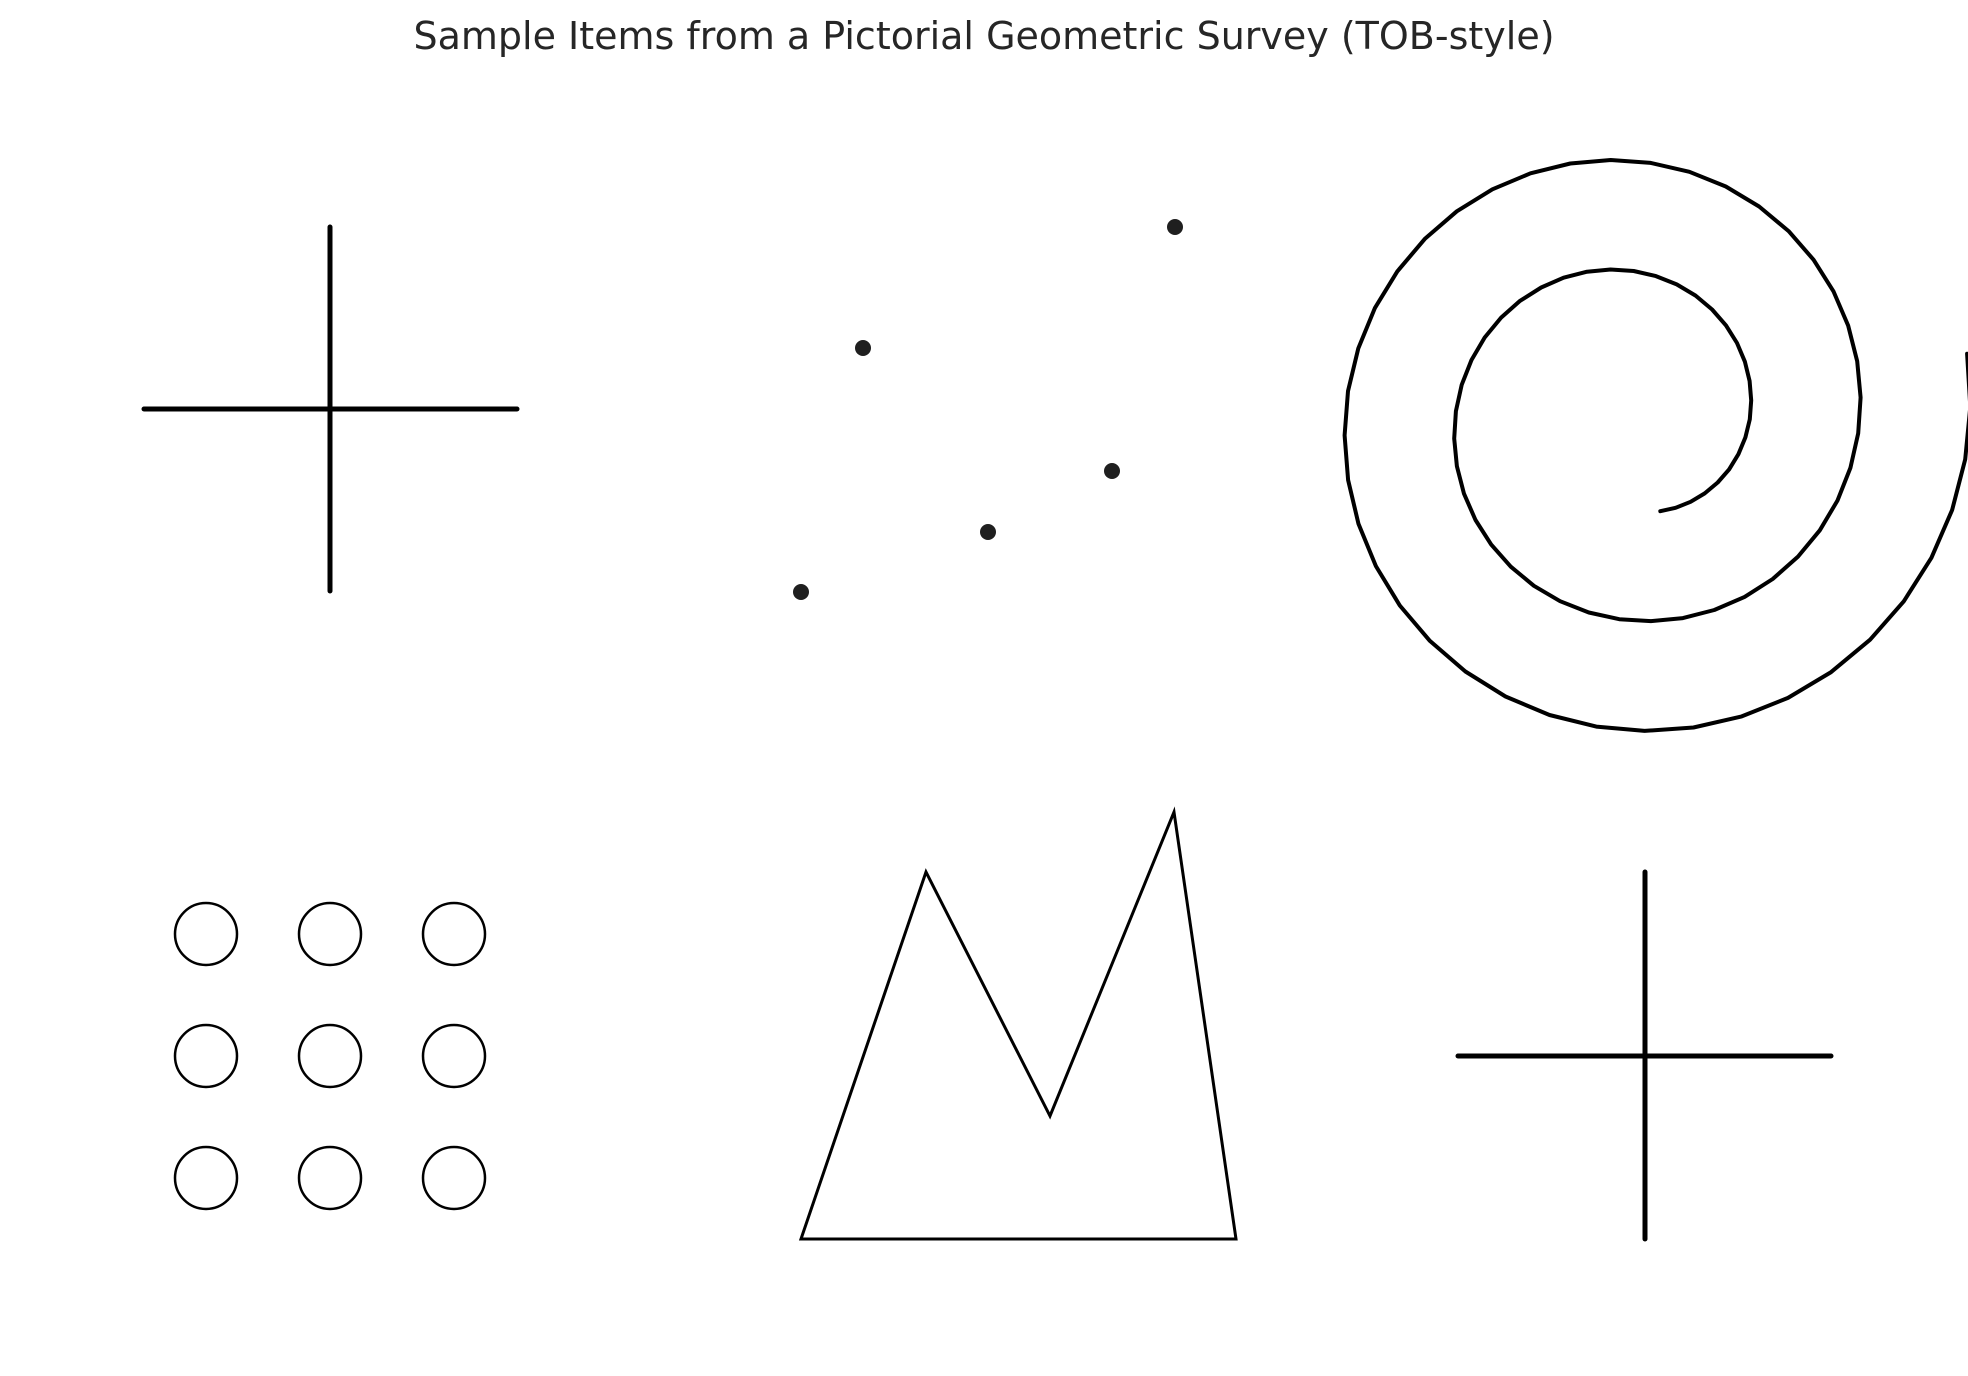 The image size is (1968, 1376). Describe the element at coordinates (330, 409) in the screenshot. I see `cross-figure` at that location.